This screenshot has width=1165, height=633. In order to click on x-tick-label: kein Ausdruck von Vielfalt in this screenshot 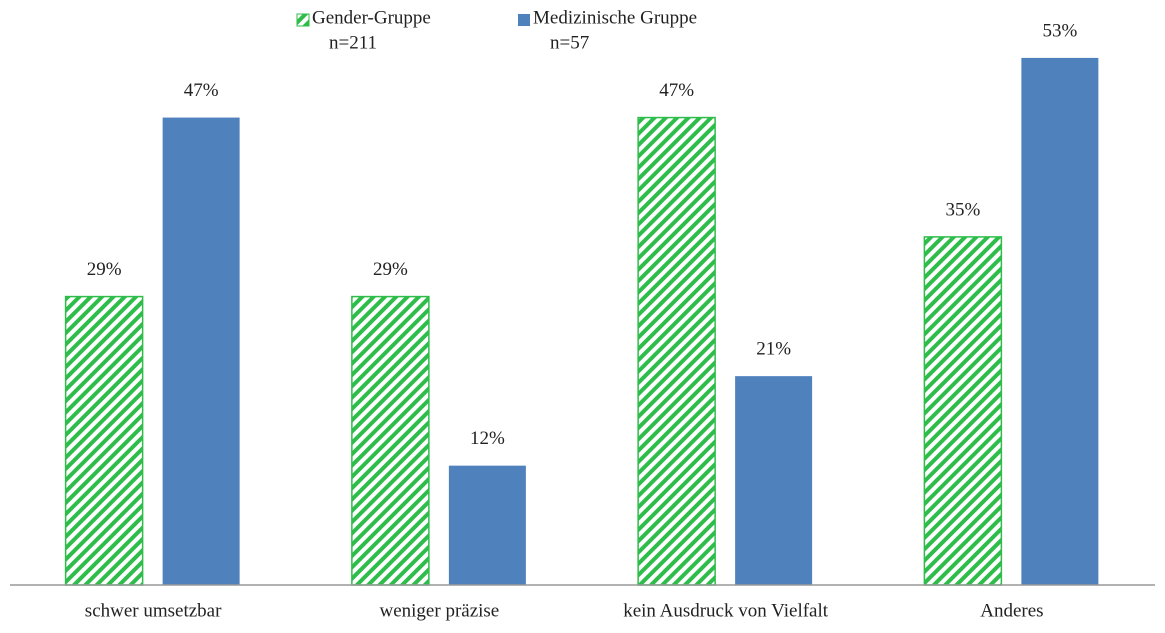, I will do `click(726, 610)`.